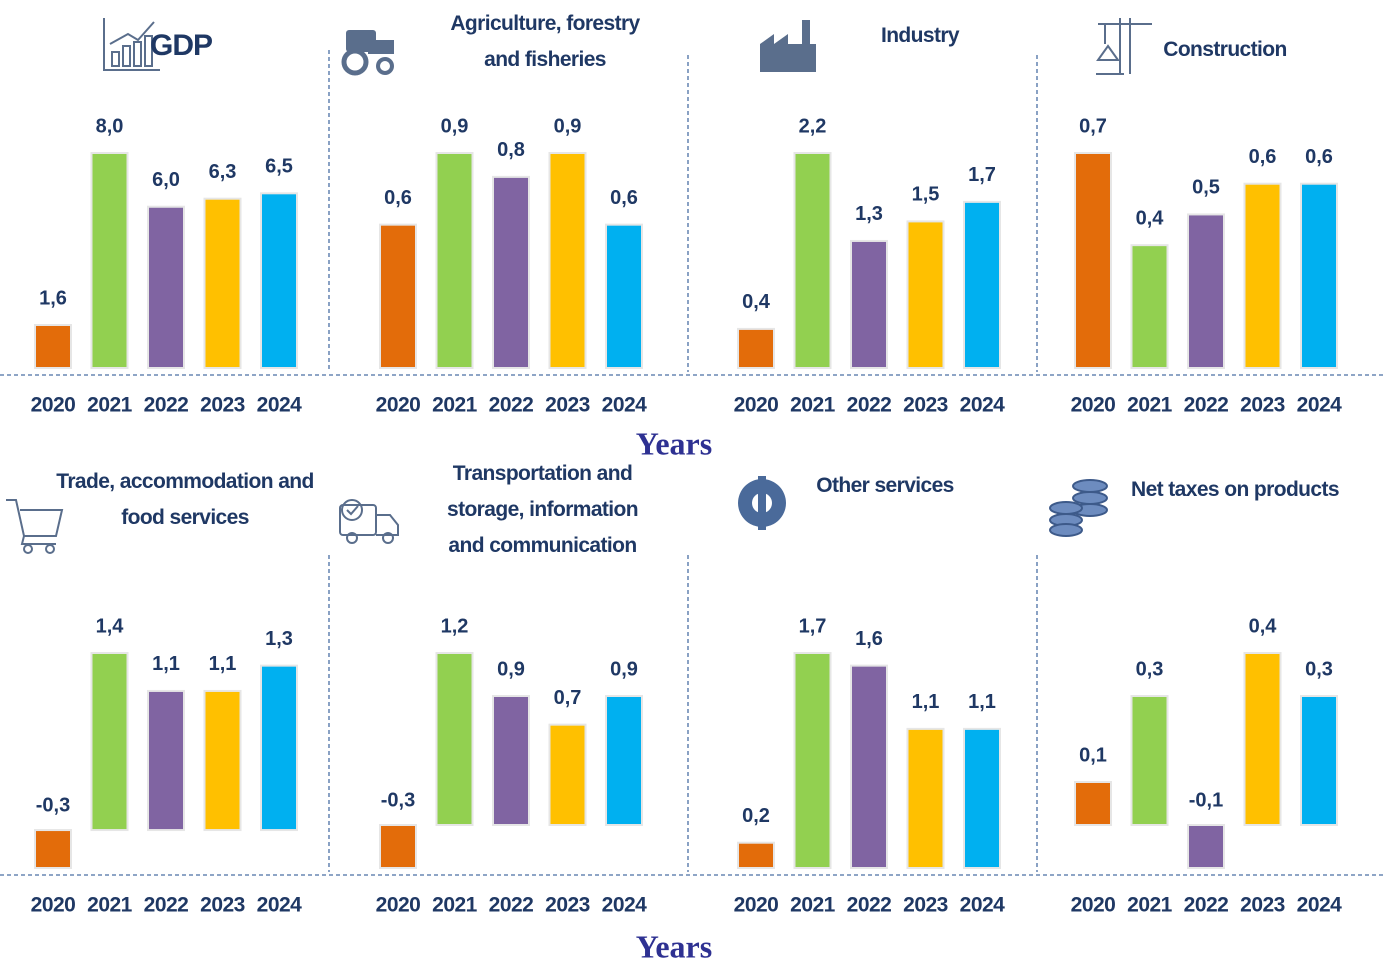 This screenshot has height=965, width=1386. Describe the element at coordinates (756, 302) in the screenshot. I see `value-label: 0,4` at that location.